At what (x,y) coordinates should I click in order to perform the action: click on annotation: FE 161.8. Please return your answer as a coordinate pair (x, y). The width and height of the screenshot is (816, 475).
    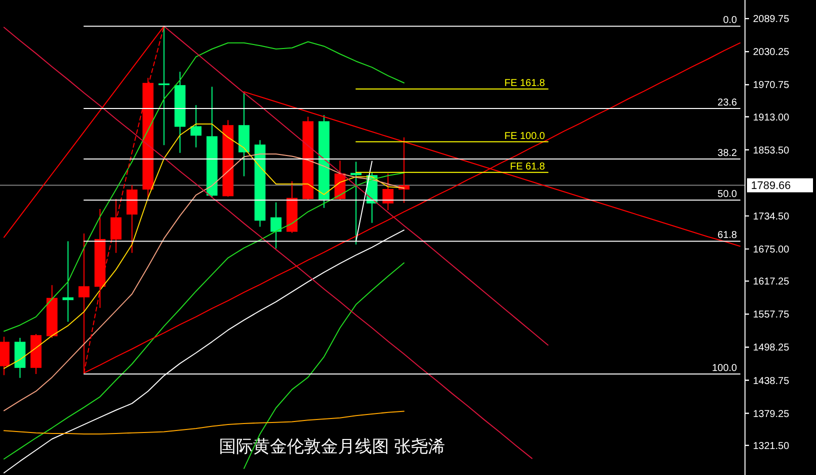
    Looking at the image, I should click on (525, 83).